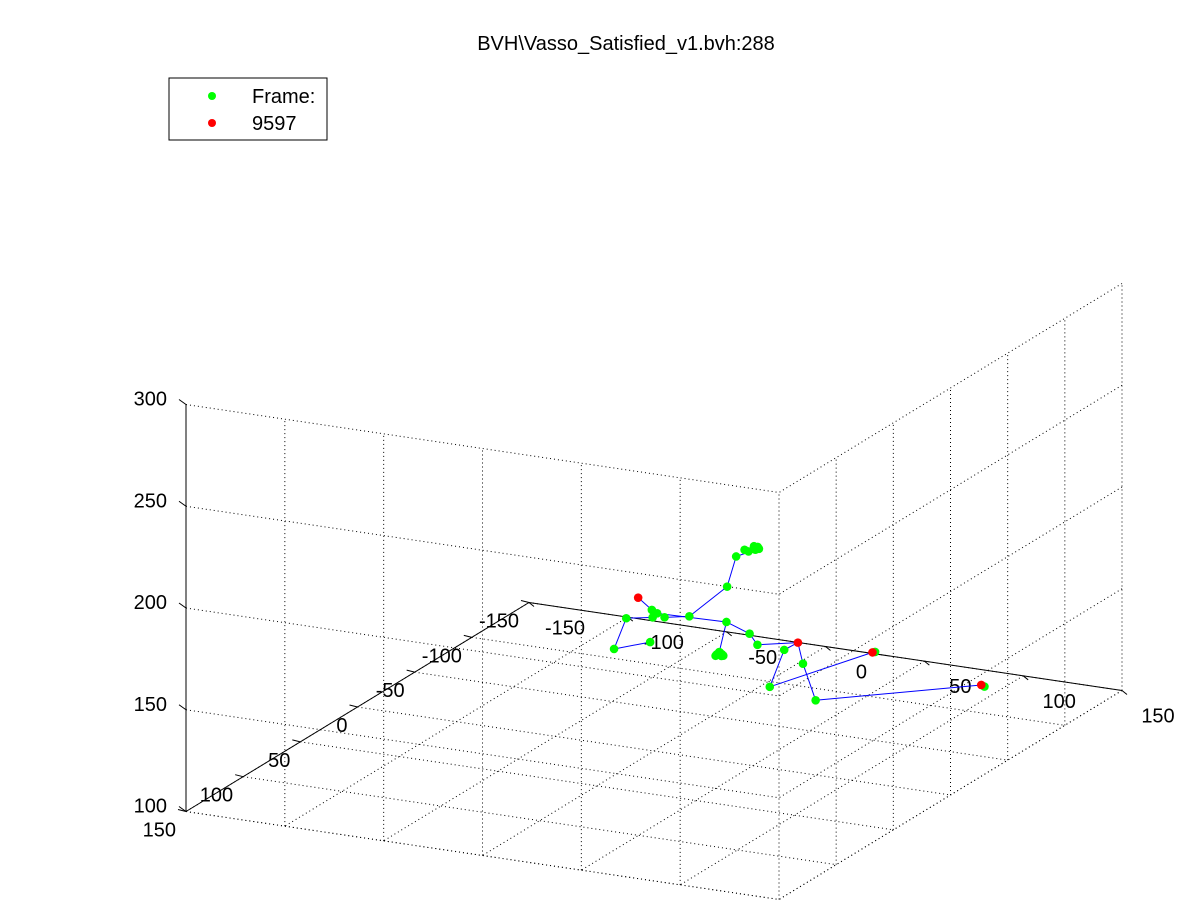  What do you see at coordinates (722, 654) in the screenshot?
I see `joint-lfinger6` at bounding box center [722, 654].